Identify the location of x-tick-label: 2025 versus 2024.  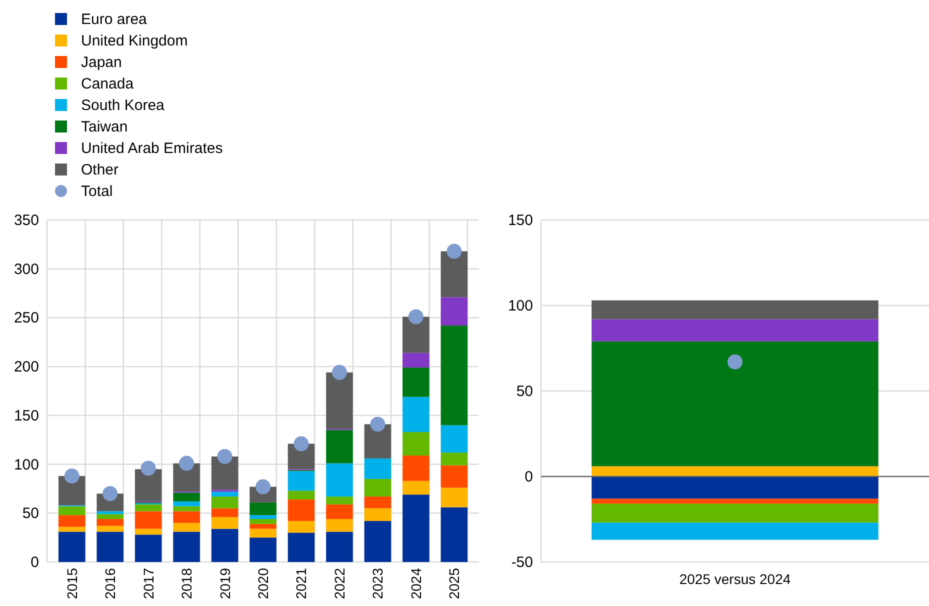
(735, 579).